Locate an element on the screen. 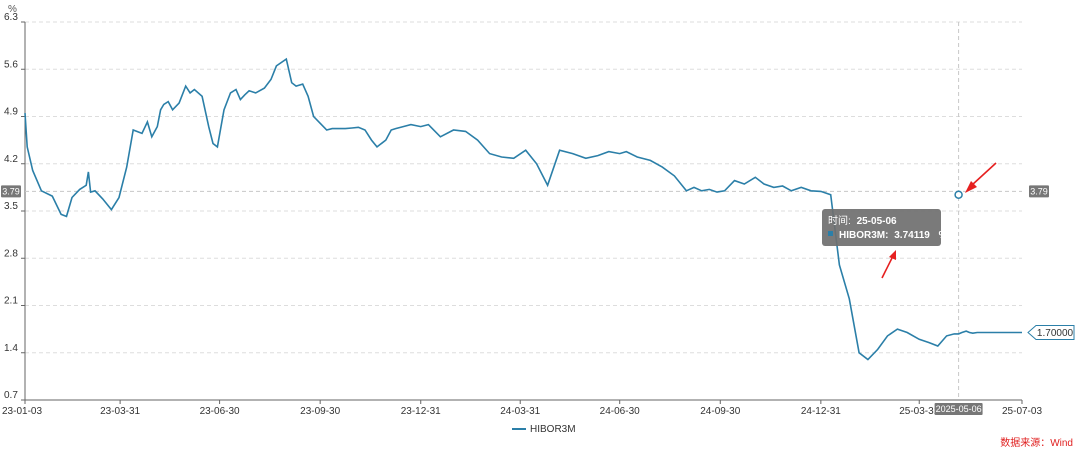  y-tick-label: 4.2 is located at coordinates (11, 159).